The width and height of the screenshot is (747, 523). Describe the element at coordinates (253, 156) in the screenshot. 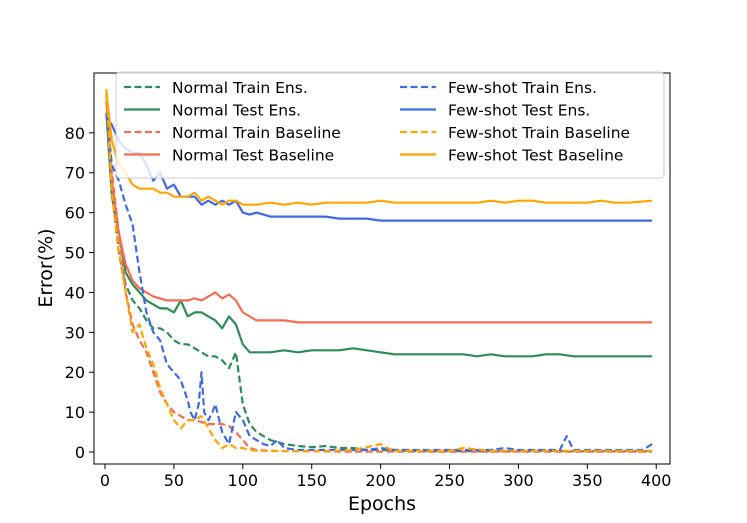

I see `legend-label-normal-test-baseline: Normal Test Baseline` at that location.